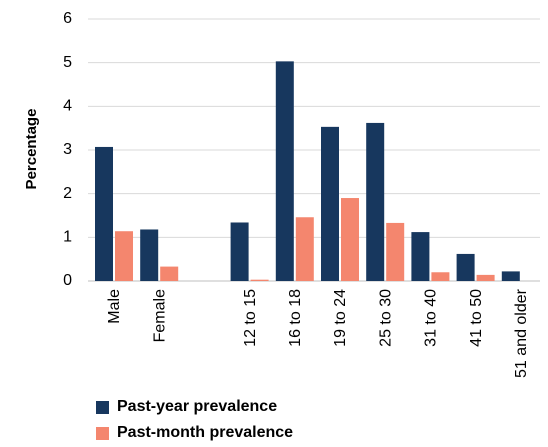 The width and height of the screenshot is (548, 447). What do you see at coordinates (67, 280) in the screenshot?
I see `y-tick-label: 0` at bounding box center [67, 280].